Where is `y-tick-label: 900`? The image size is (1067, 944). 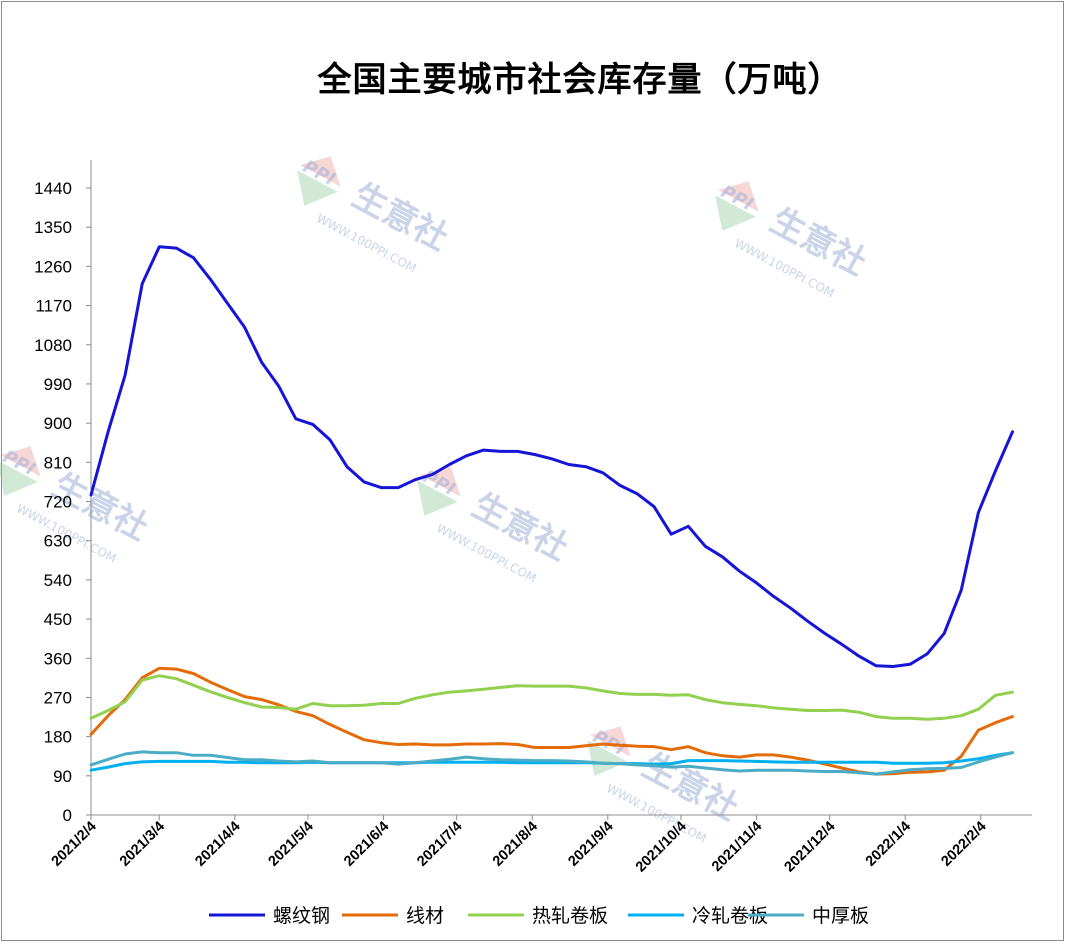
y-tick-label: 900 is located at coordinates (58, 423).